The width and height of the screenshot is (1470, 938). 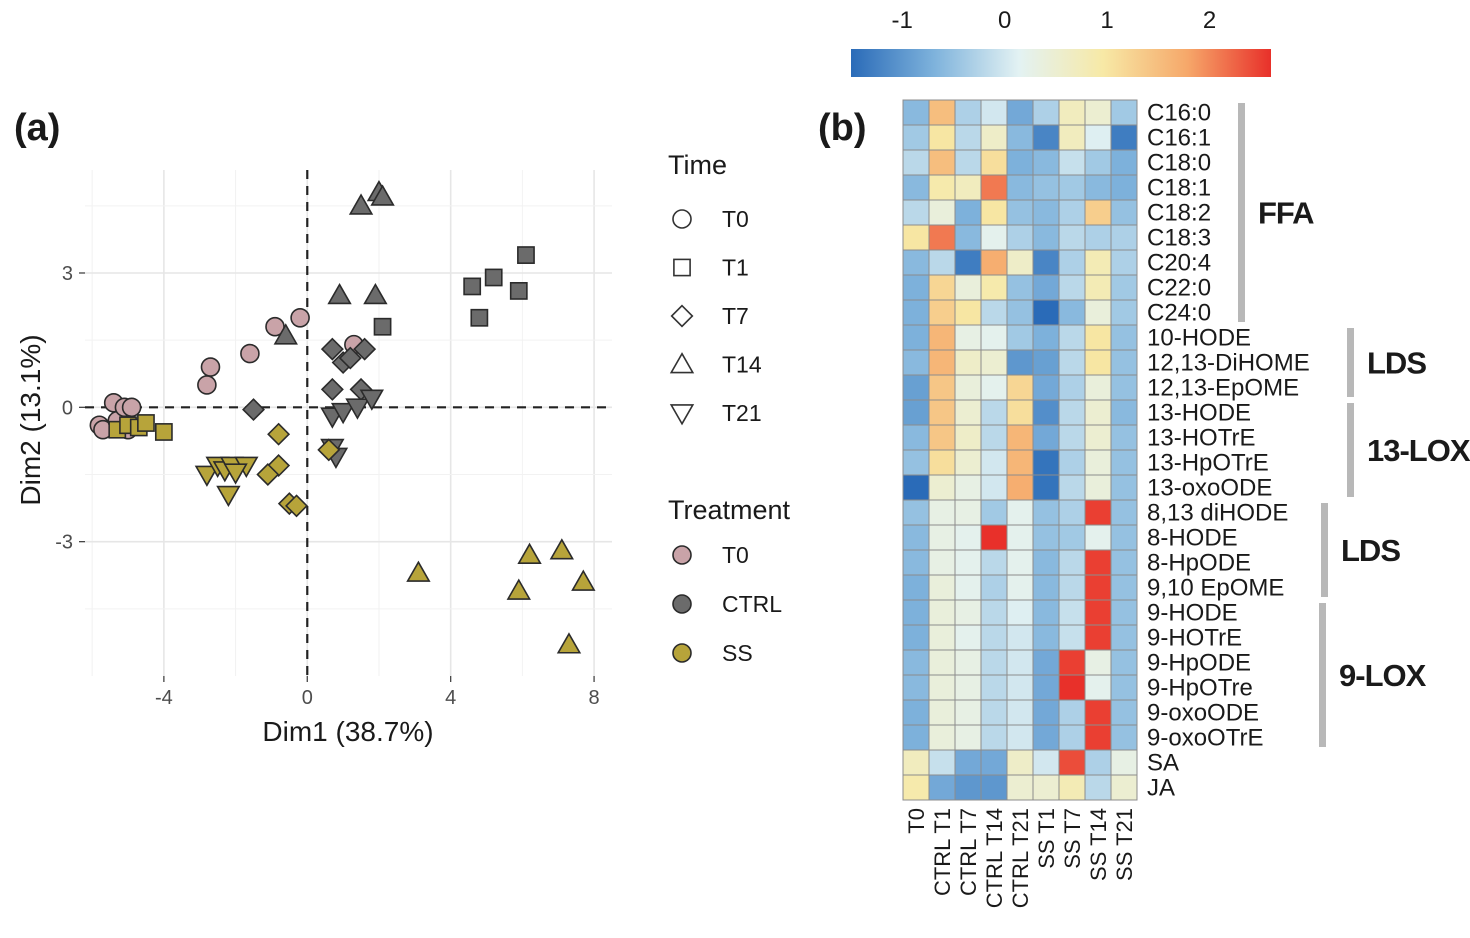 What do you see at coordinates (418, 571) in the screenshot?
I see `data-point-ss-triangle-up` at bounding box center [418, 571].